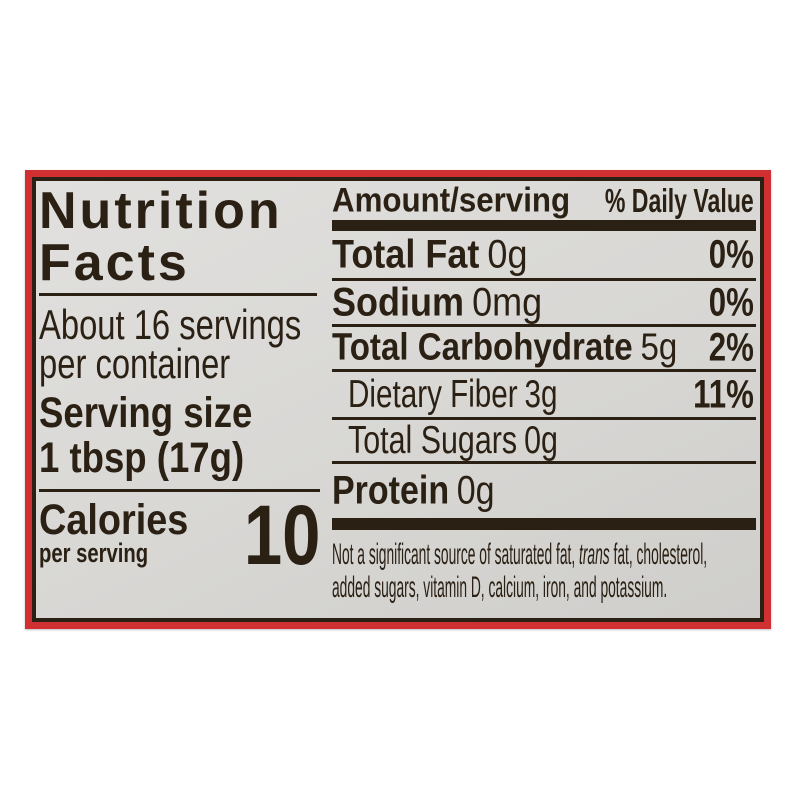  I want to click on nutrient-name: Total Sugars, so click(433, 440).